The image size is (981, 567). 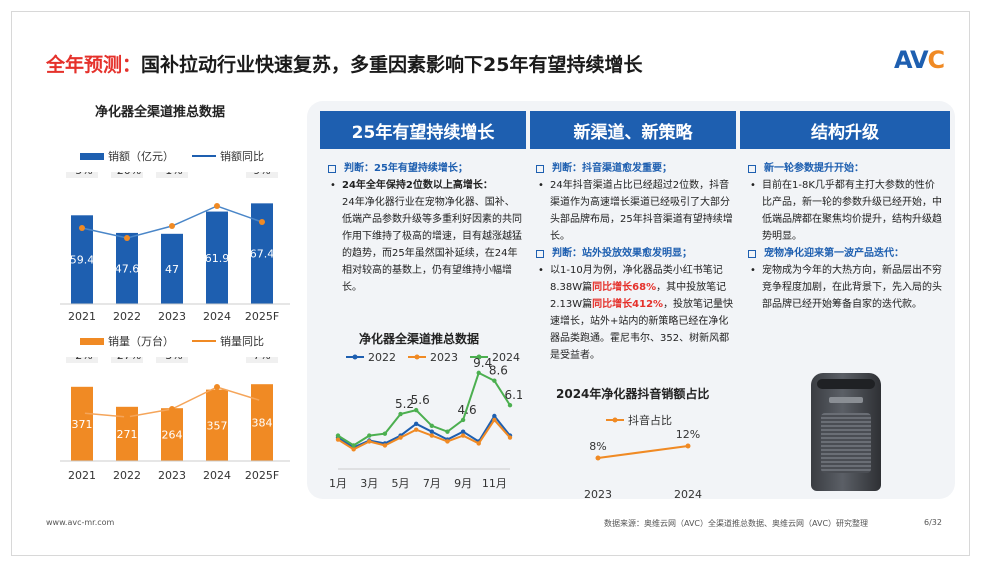 I want to click on legend-sales-bar: 销额（亿元）, so click(x=141, y=156).